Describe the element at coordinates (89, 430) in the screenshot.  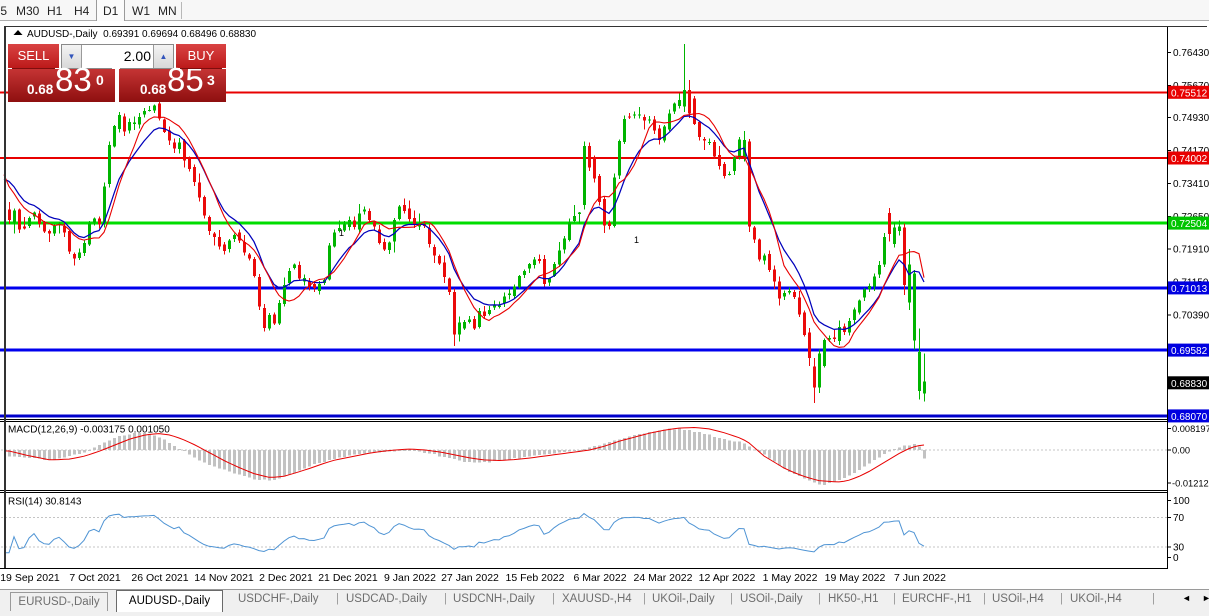
I see `svg-text:MACD(12,26,9) -0.003175 0.0010: MACD(12,26,9) -0.003175 0.001050` at that location.